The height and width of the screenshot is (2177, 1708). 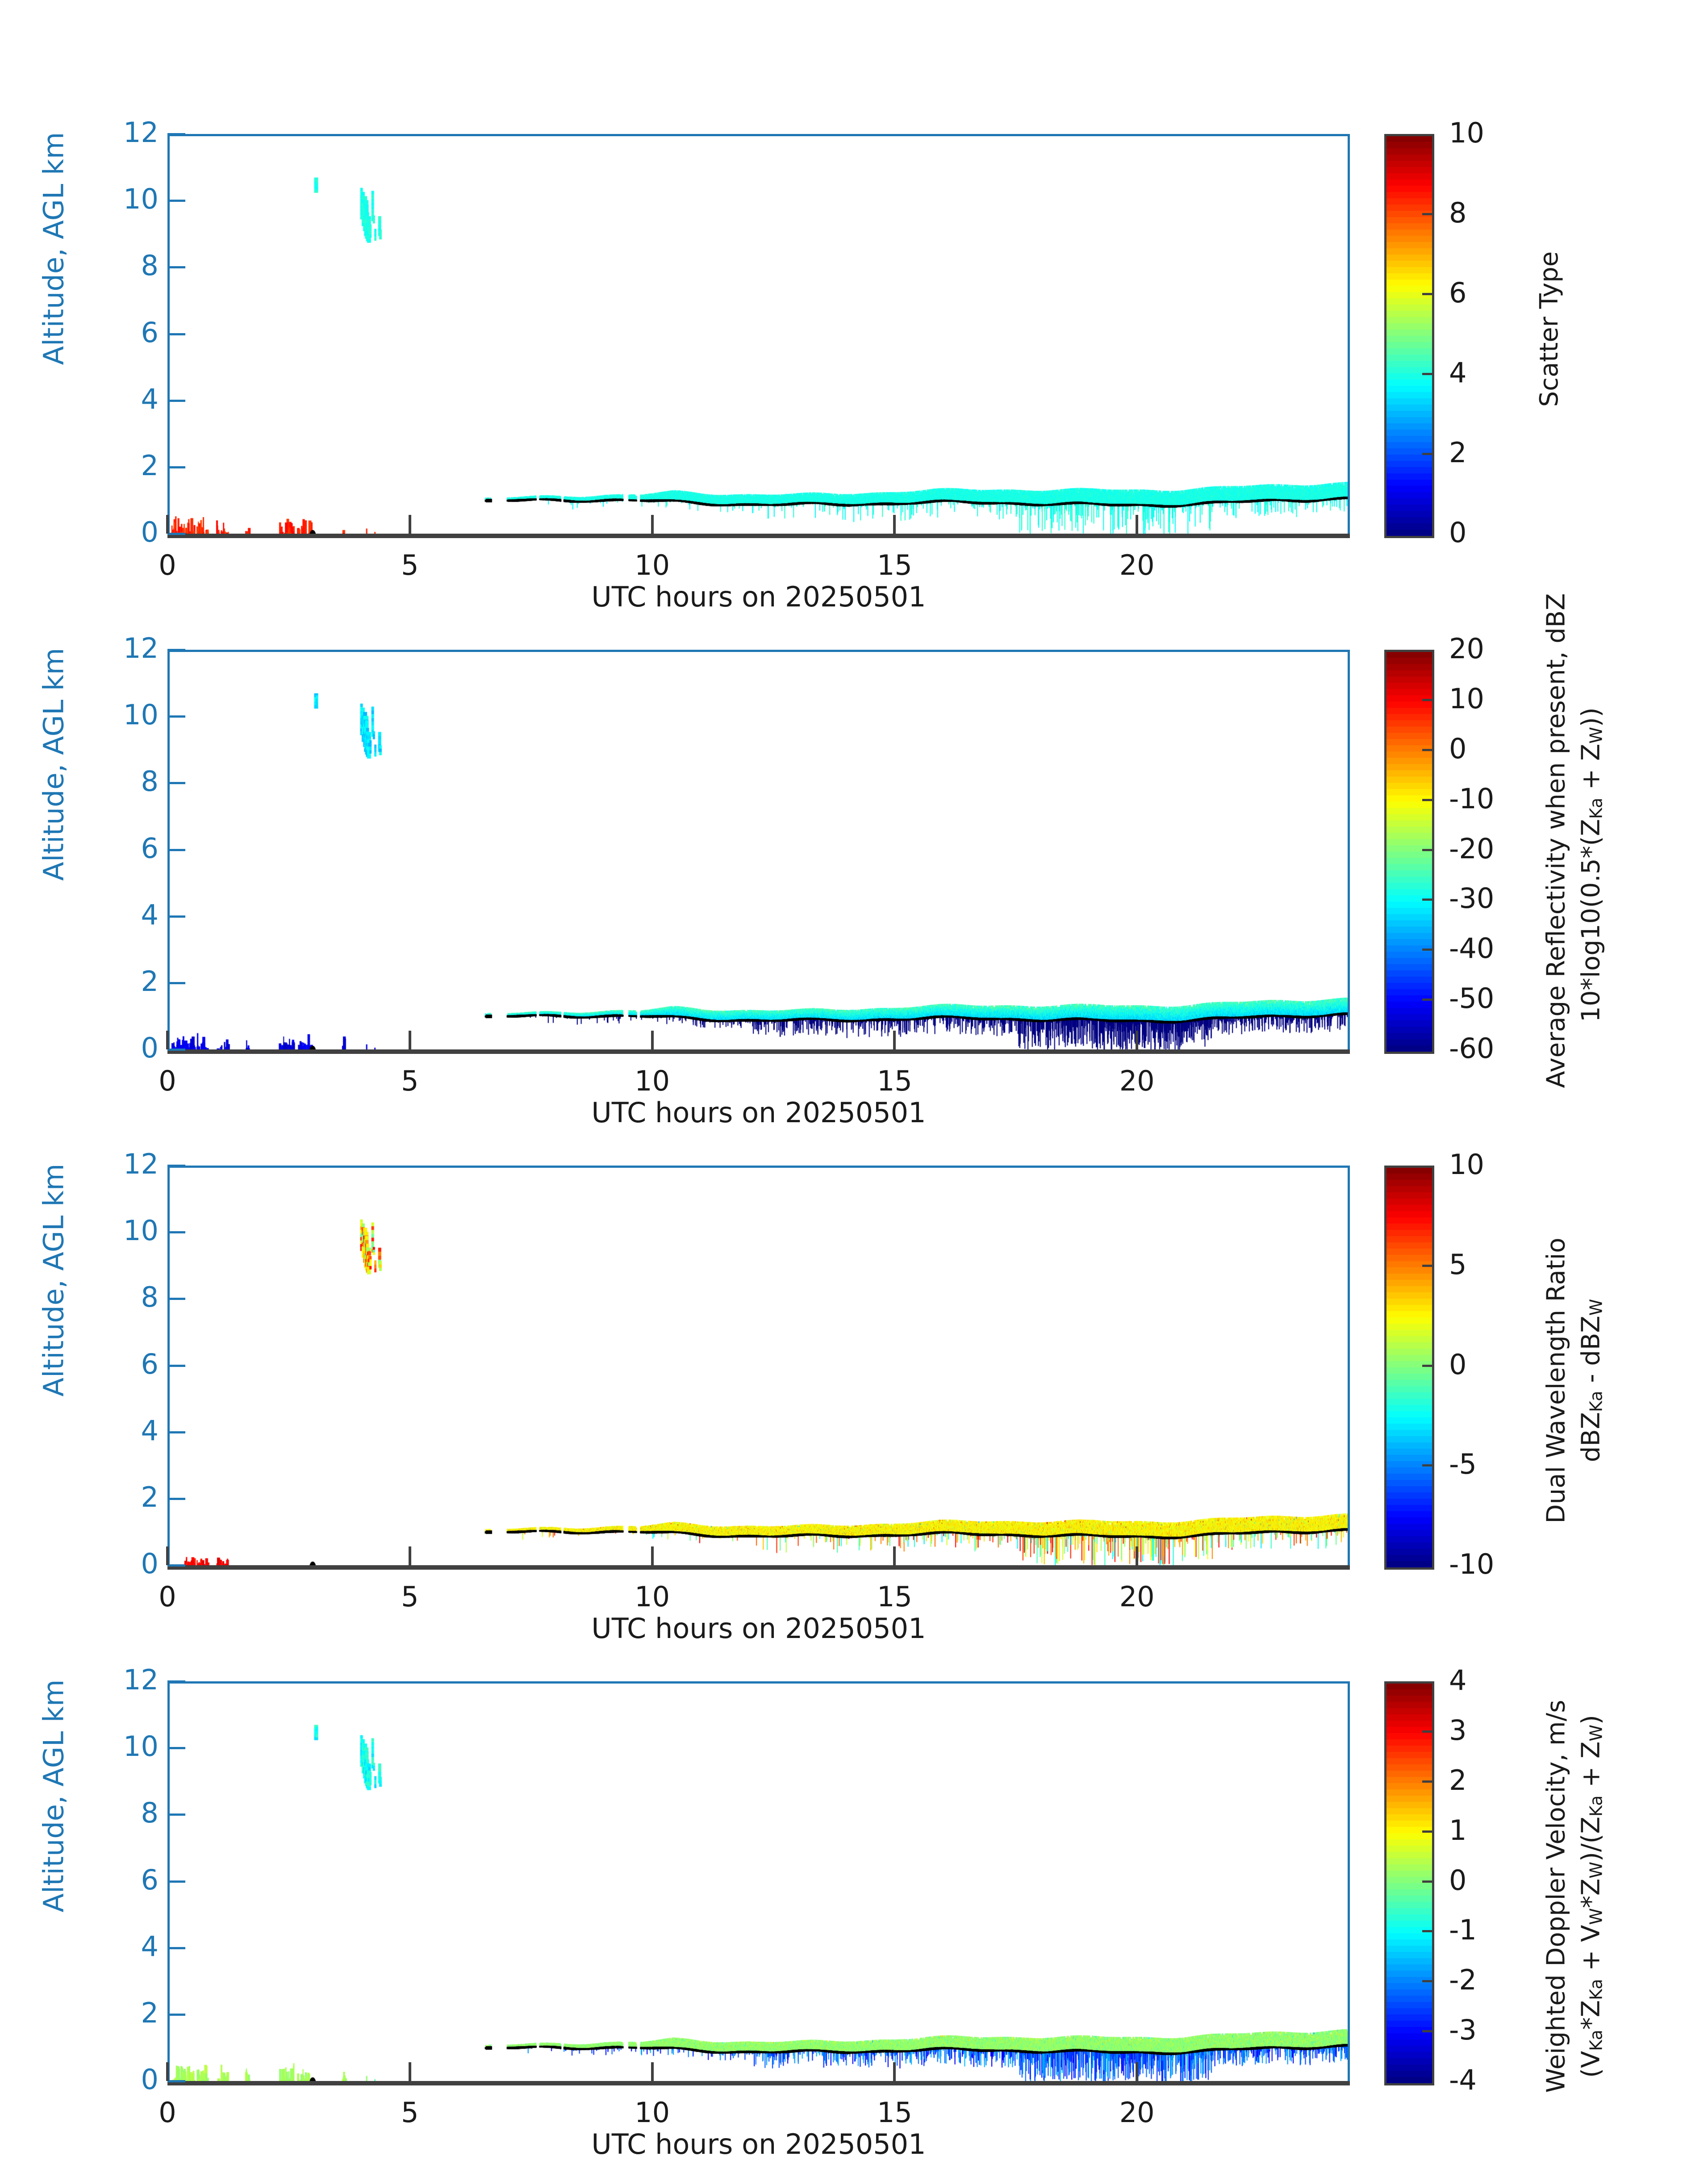 I want to click on x-tick-label-10: 10, so click(x=652, y=2112).